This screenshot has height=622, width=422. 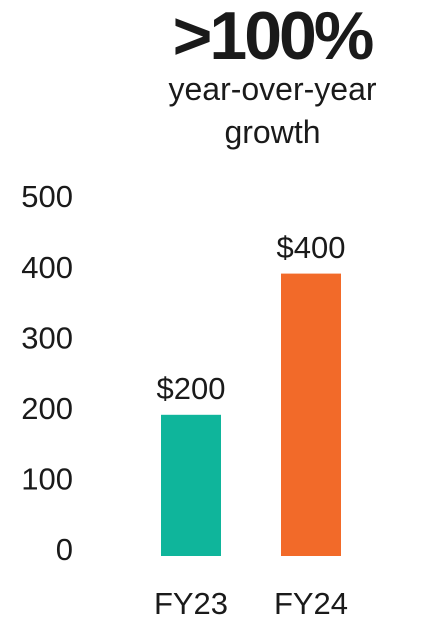 I want to click on y-tick-label: 100, so click(x=47, y=479).